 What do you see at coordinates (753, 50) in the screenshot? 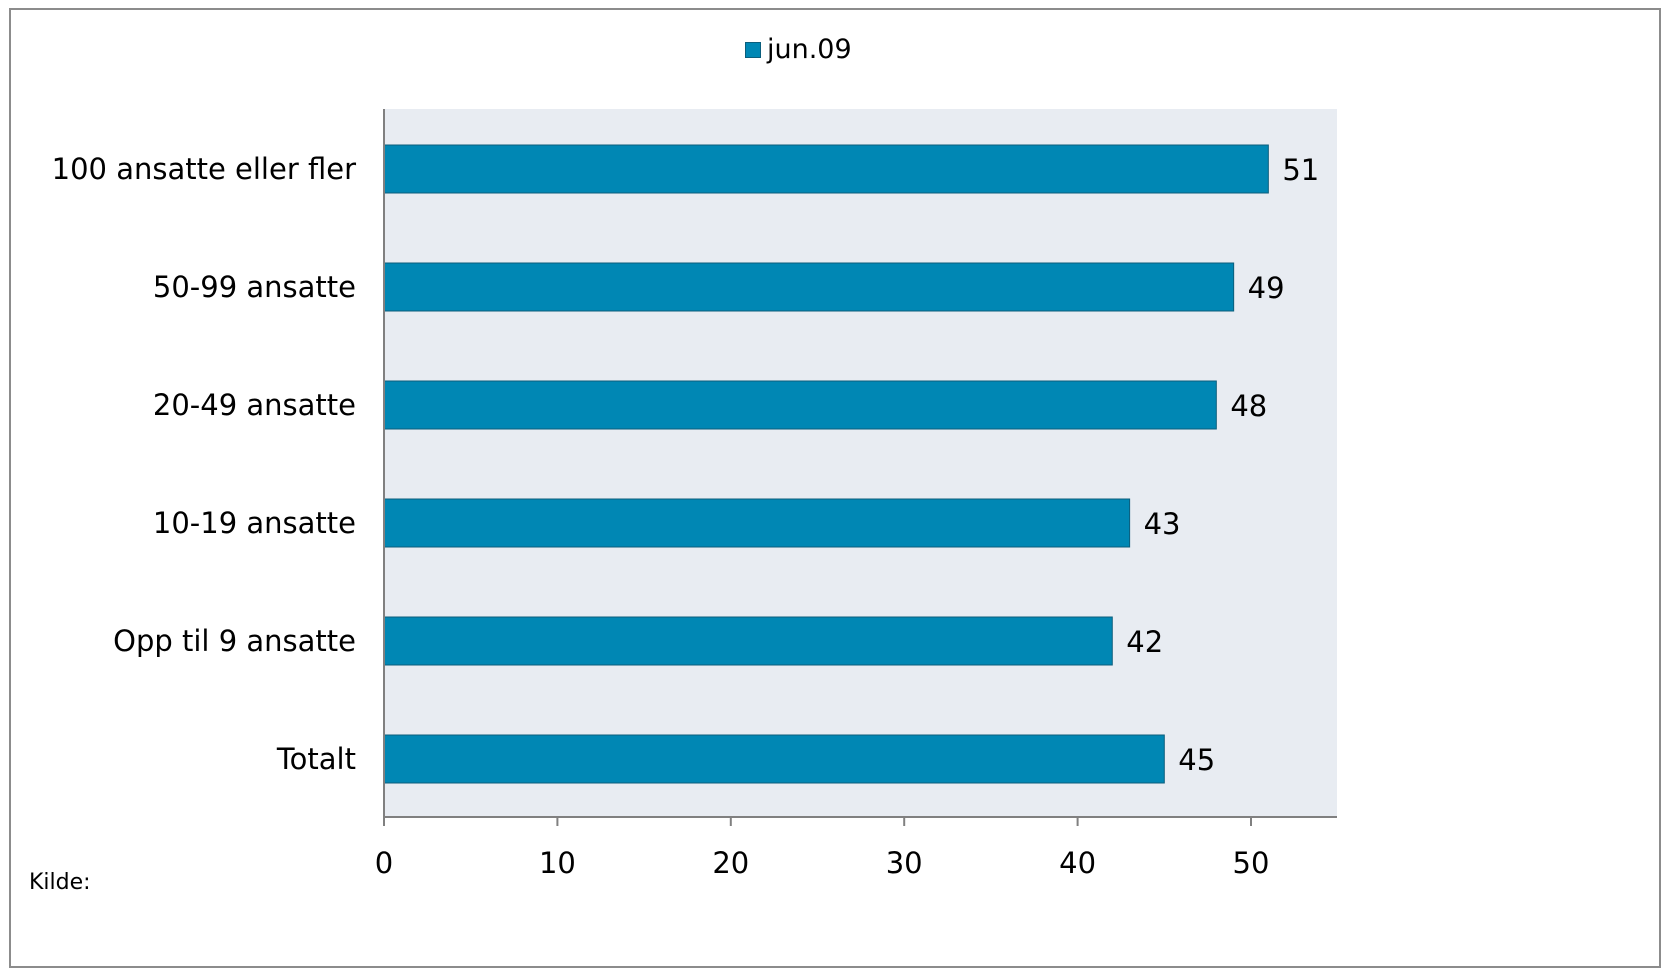
I see `legend-swatch` at bounding box center [753, 50].